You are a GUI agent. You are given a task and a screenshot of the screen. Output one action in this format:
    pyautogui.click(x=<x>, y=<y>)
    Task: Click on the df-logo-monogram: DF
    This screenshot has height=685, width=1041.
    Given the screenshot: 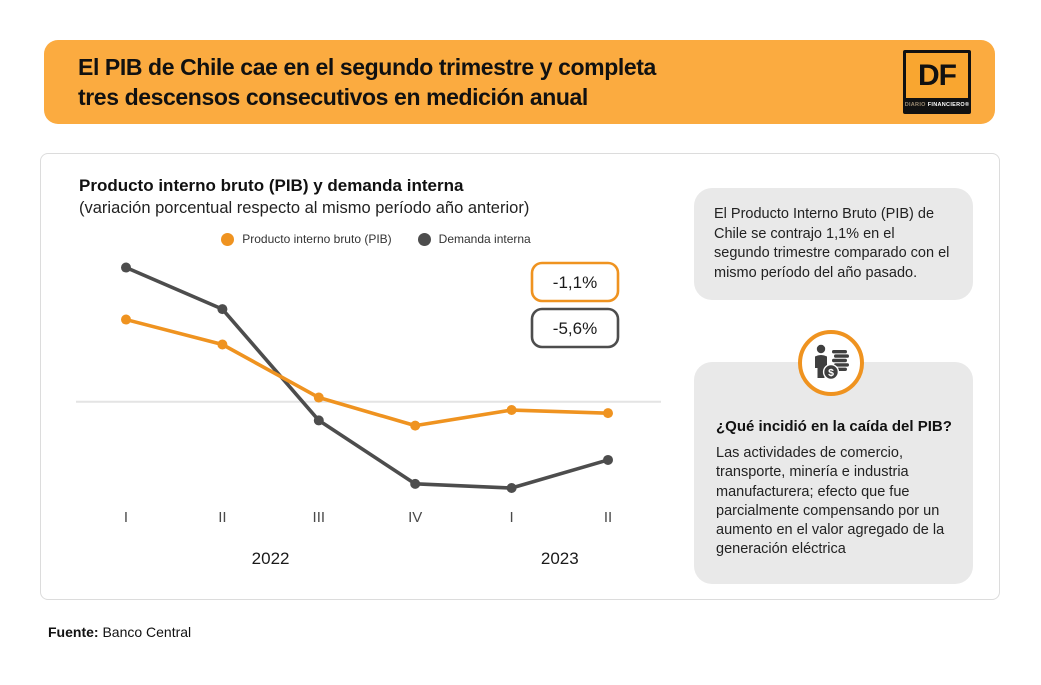 What is the action you would take?
    pyautogui.click(x=937, y=75)
    